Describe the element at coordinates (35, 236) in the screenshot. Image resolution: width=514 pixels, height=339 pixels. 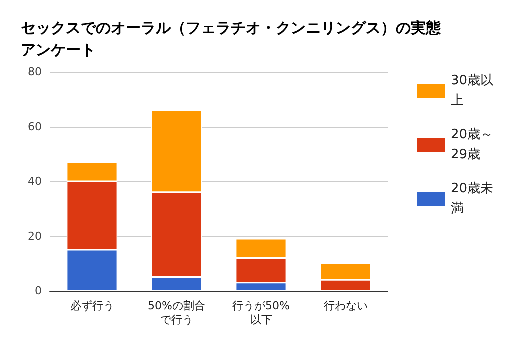
I see `y-tick-label: 20` at that location.